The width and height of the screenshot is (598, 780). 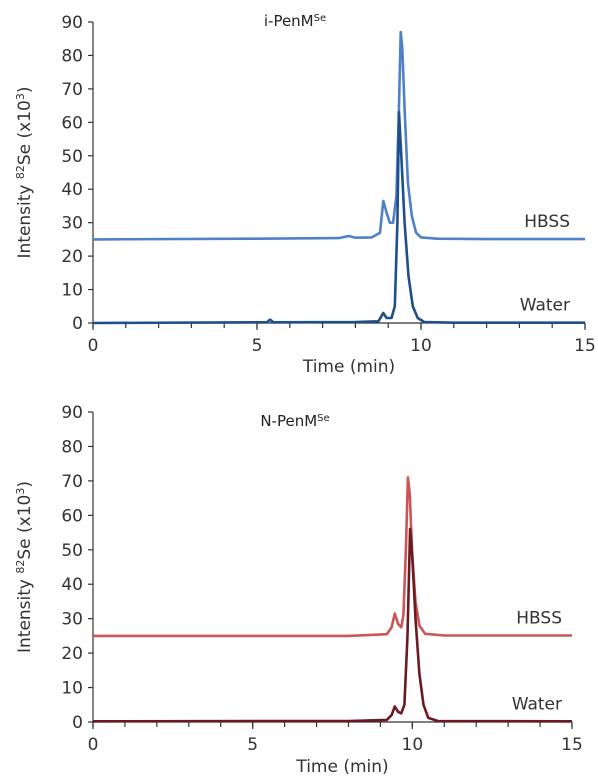 What do you see at coordinates (294, 421) in the screenshot?
I see `chart-title: N-PenMSe` at bounding box center [294, 421].